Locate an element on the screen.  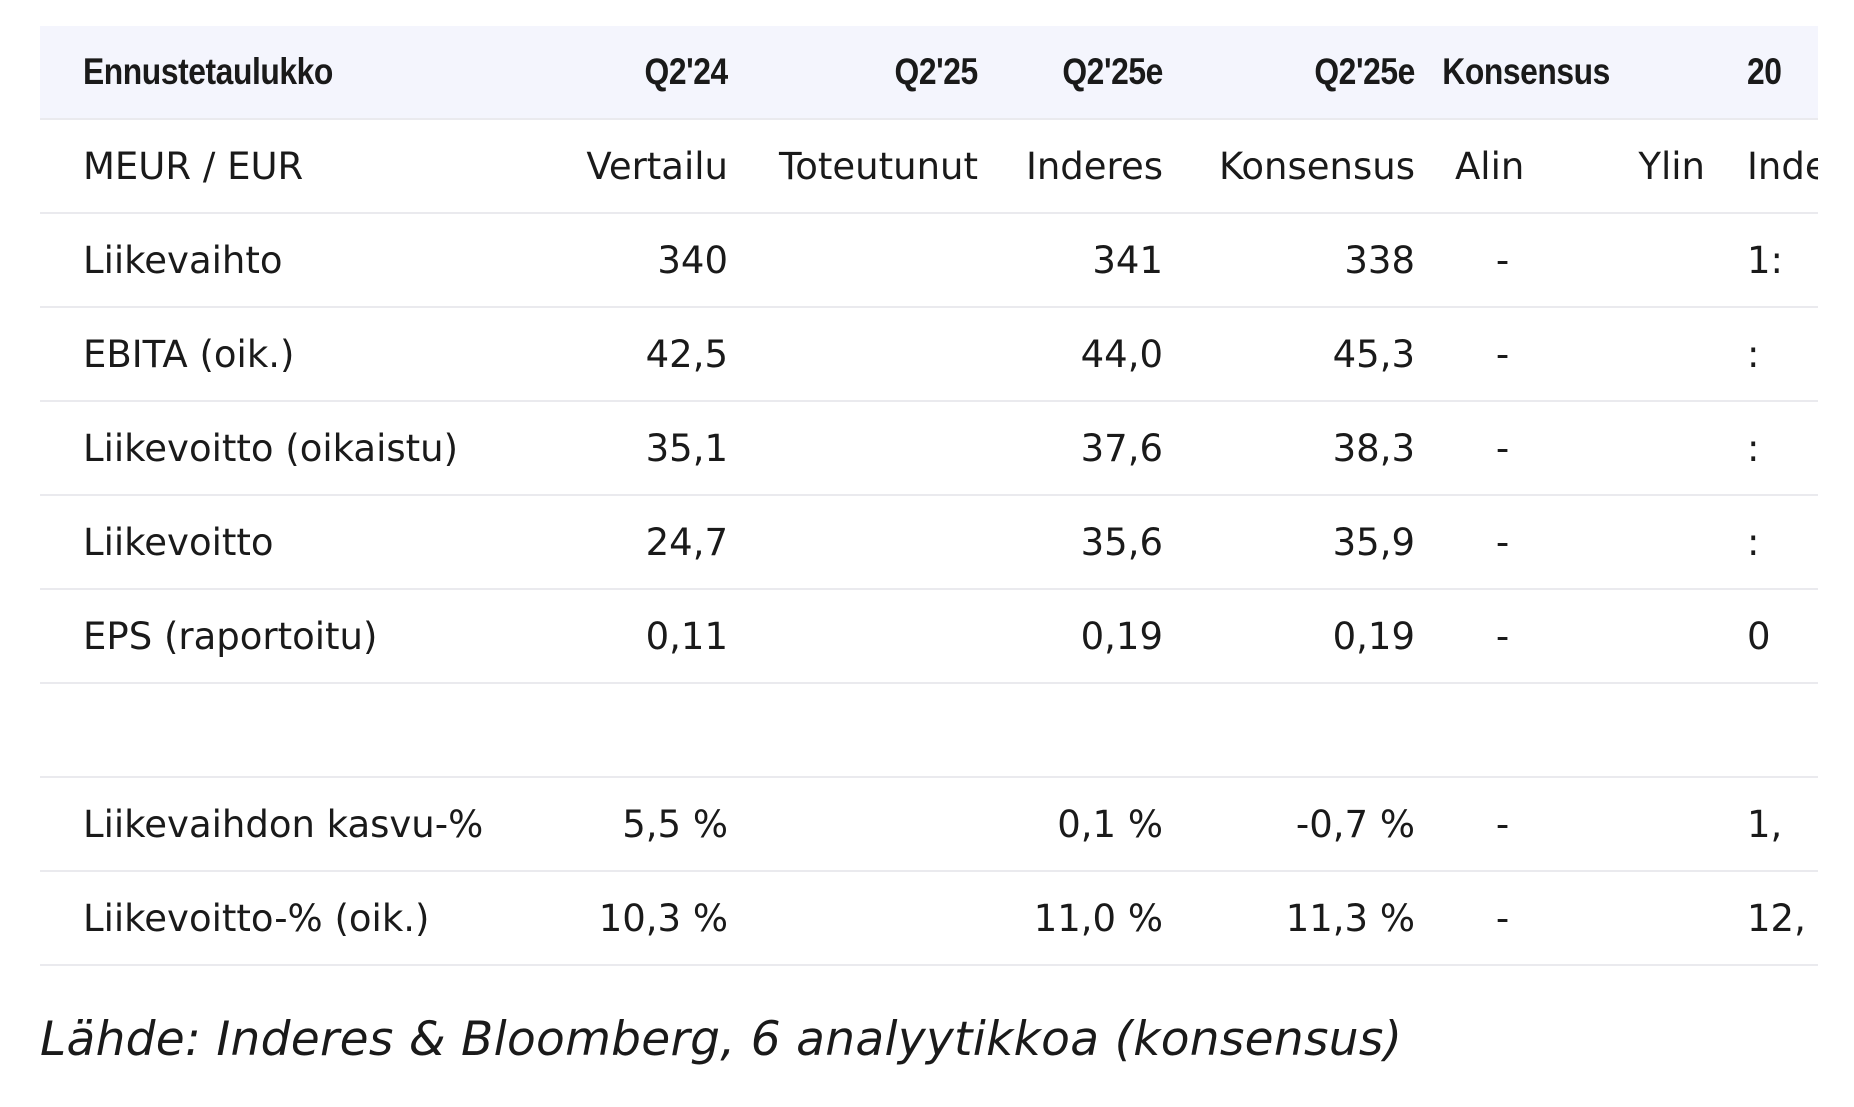
subheader-cell: Ylin is located at coordinates (1647, 166).